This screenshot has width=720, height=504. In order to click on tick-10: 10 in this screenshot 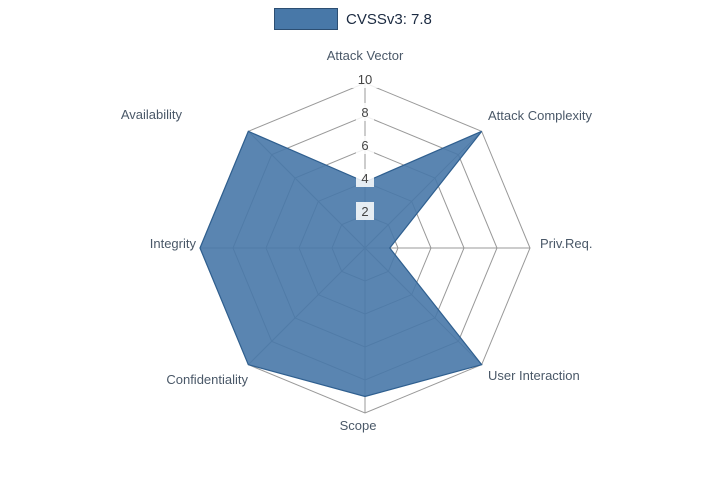, I will do `click(365, 79)`.